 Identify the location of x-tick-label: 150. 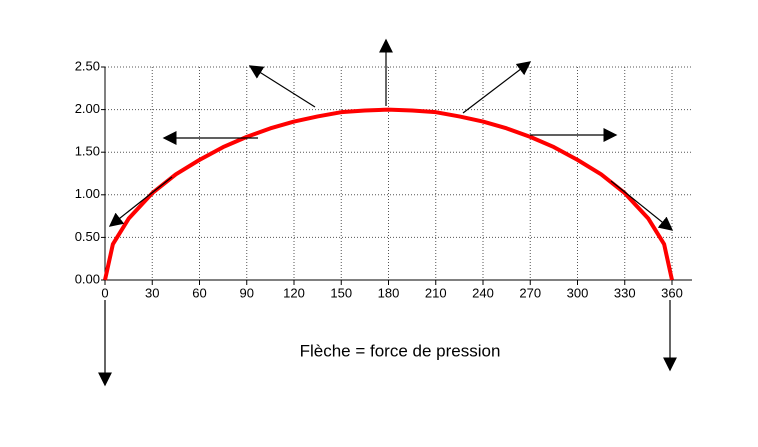
(341, 292).